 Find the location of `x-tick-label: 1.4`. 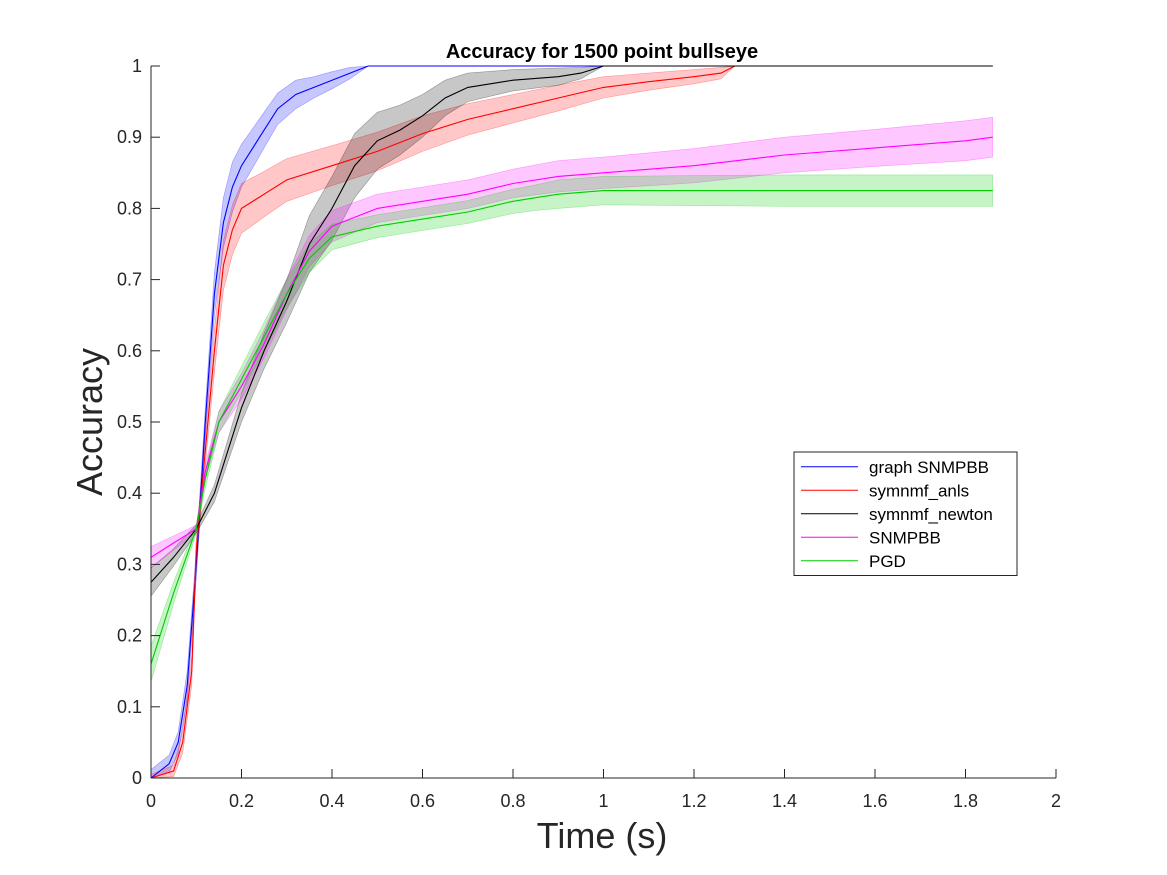

x-tick-label: 1.4 is located at coordinates (784, 801).